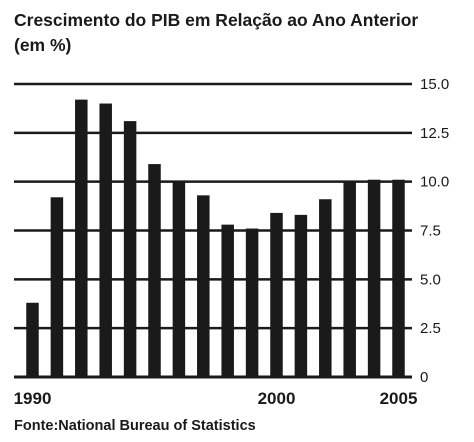  Describe the element at coordinates (105, 240) in the screenshot. I see `bar-1993` at that location.